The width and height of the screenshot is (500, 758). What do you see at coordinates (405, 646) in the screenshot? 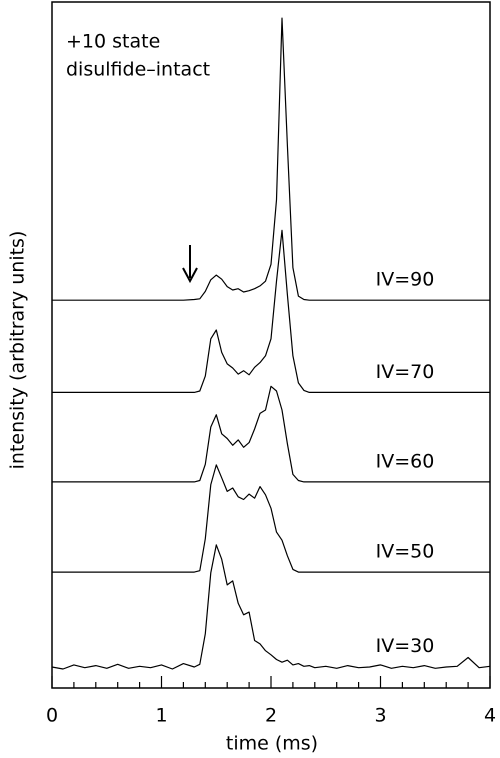
I see `series-label: IV=30` at bounding box center [405, 646].